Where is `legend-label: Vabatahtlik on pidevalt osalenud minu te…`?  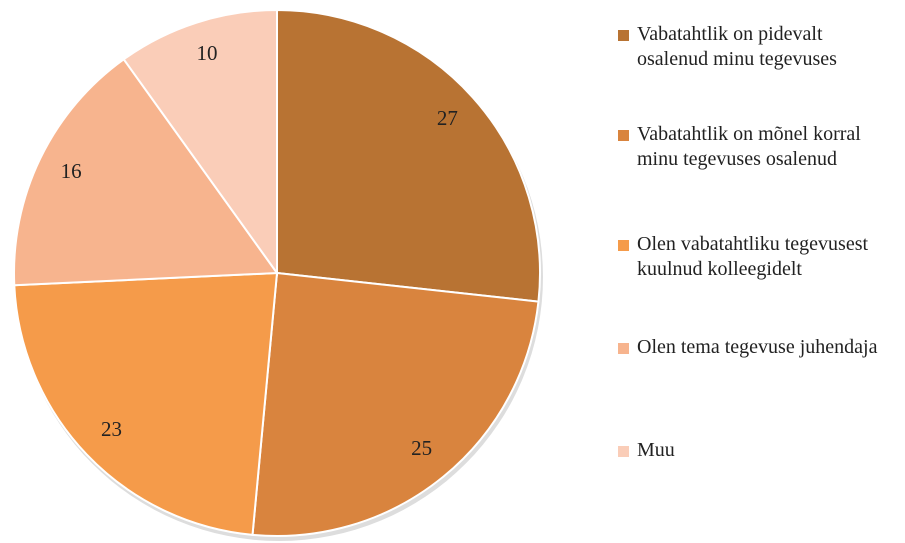 legend-label: Vabatahtlik on pidevalt osalenud minu te… is located at coordinates (737, 46).